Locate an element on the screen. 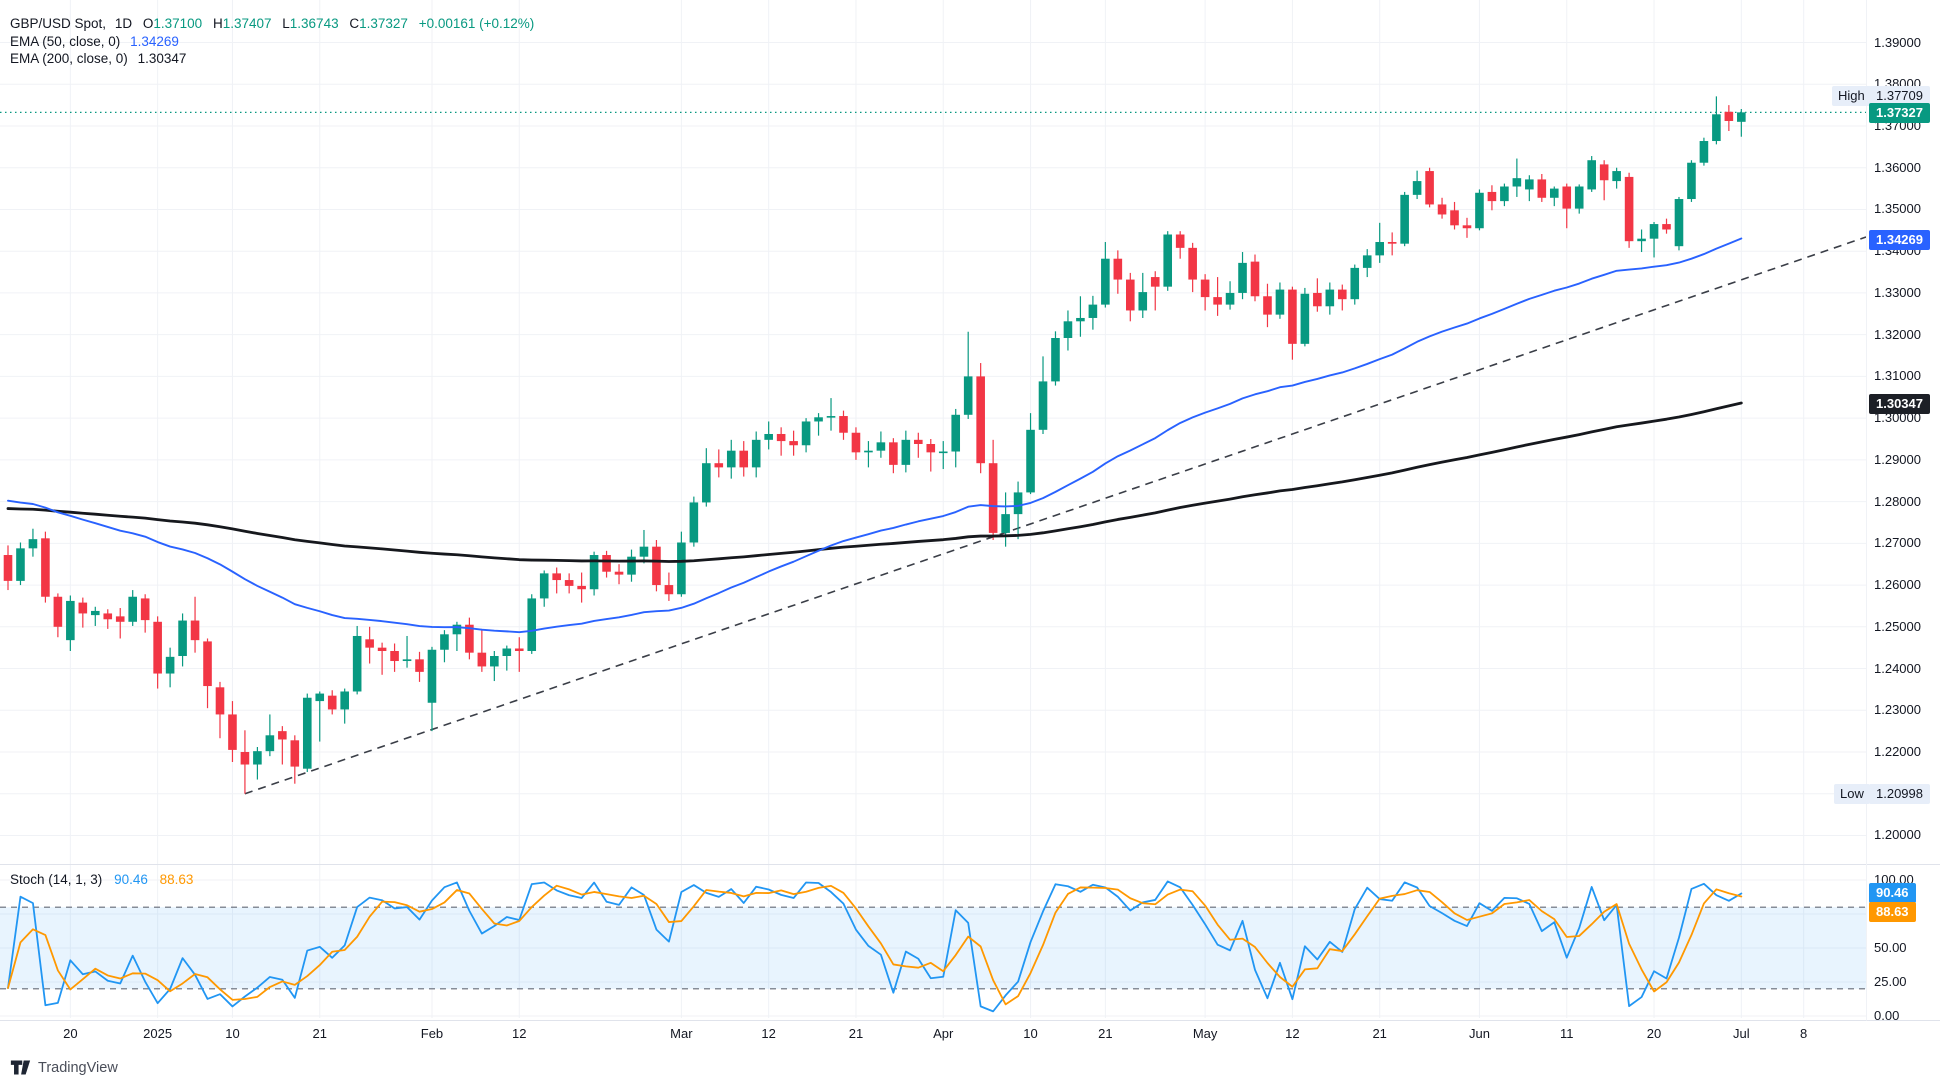  ema50-price-badge: 1.34269 is located at coordinates (1899, 239).